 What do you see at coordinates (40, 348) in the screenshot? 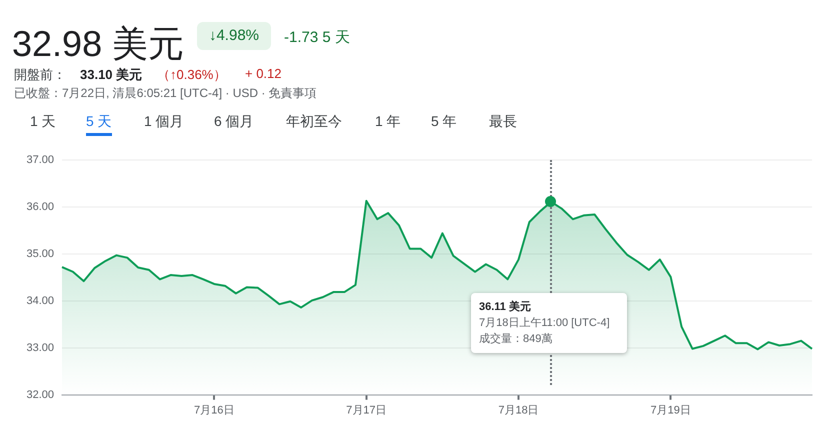
I see `y-tick-label: 33.00` at bounding box center [40, 348].